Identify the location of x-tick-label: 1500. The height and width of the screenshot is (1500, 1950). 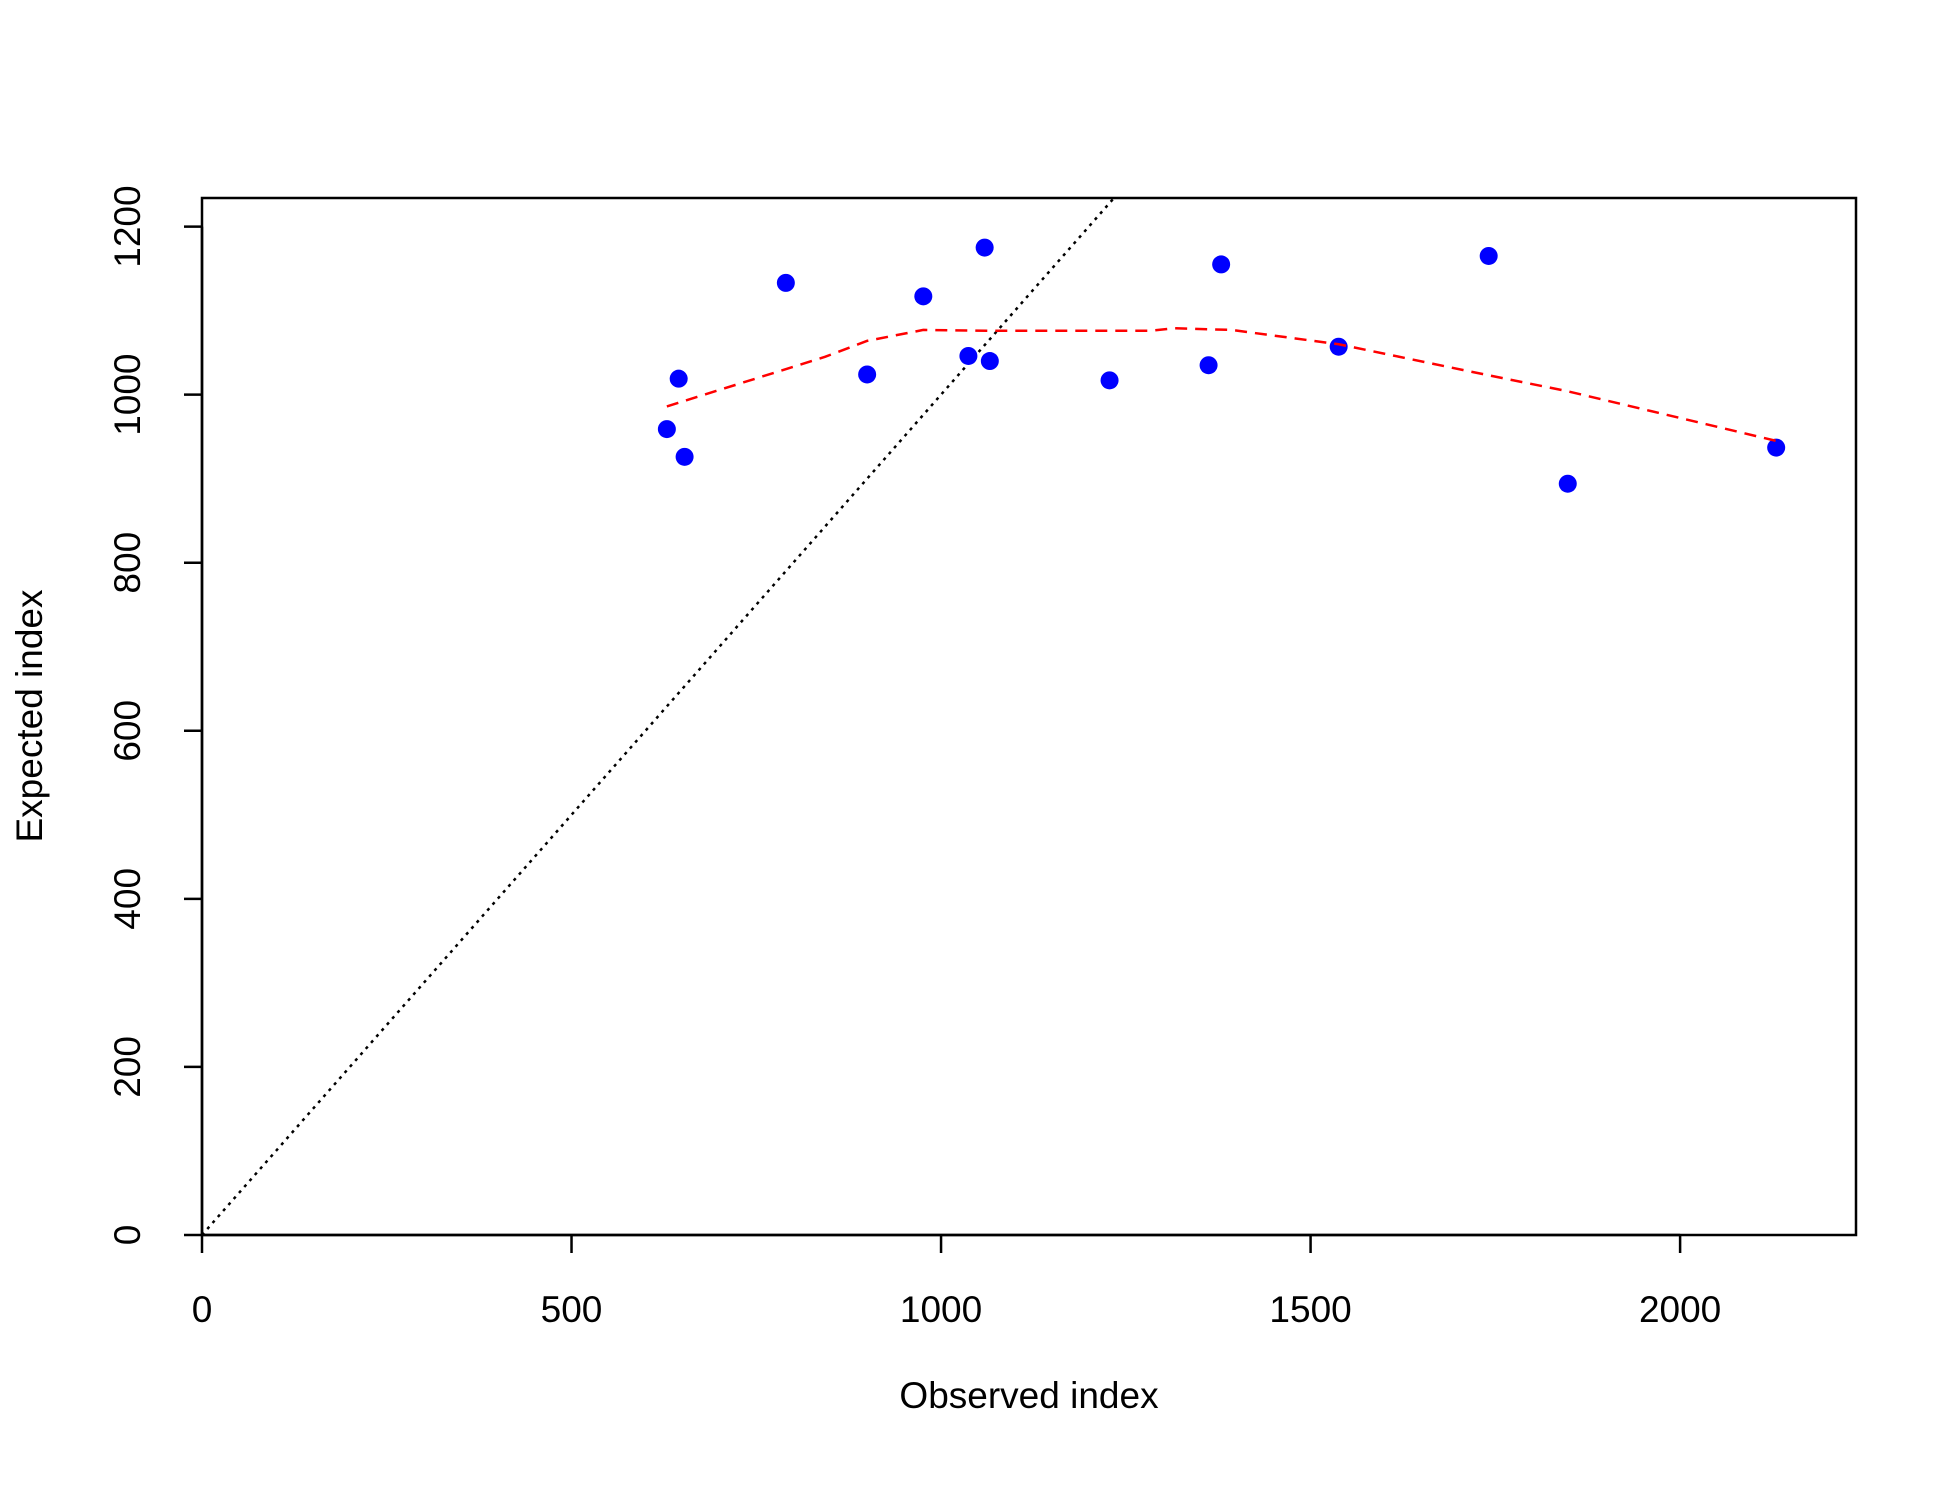
(1310, 1309).